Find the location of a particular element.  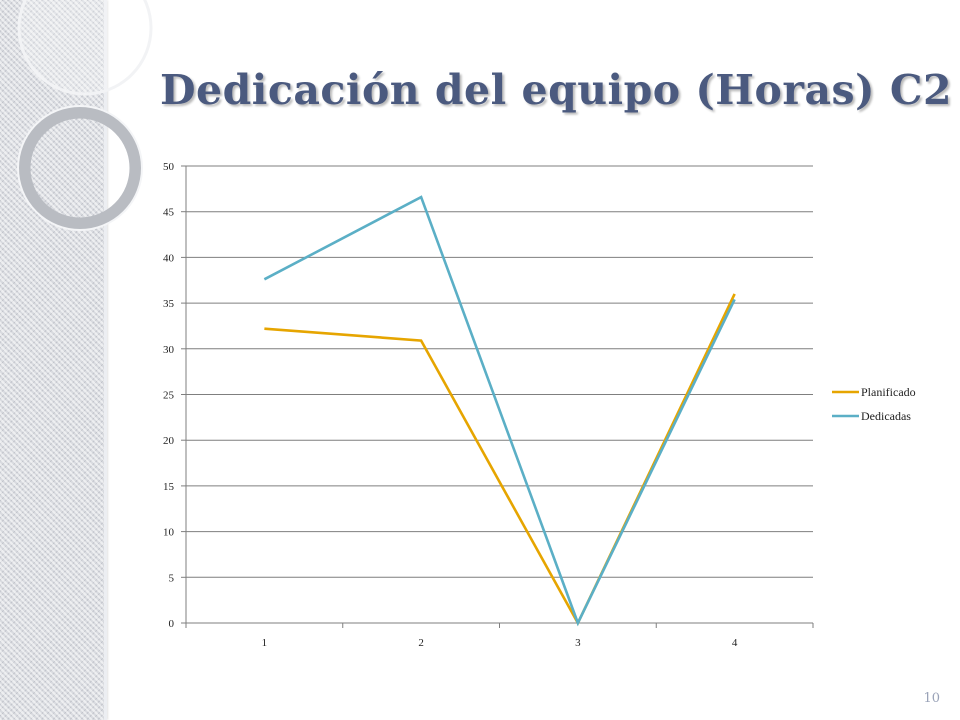

x-tick-label: 2 is located at coordinates (421, 643).